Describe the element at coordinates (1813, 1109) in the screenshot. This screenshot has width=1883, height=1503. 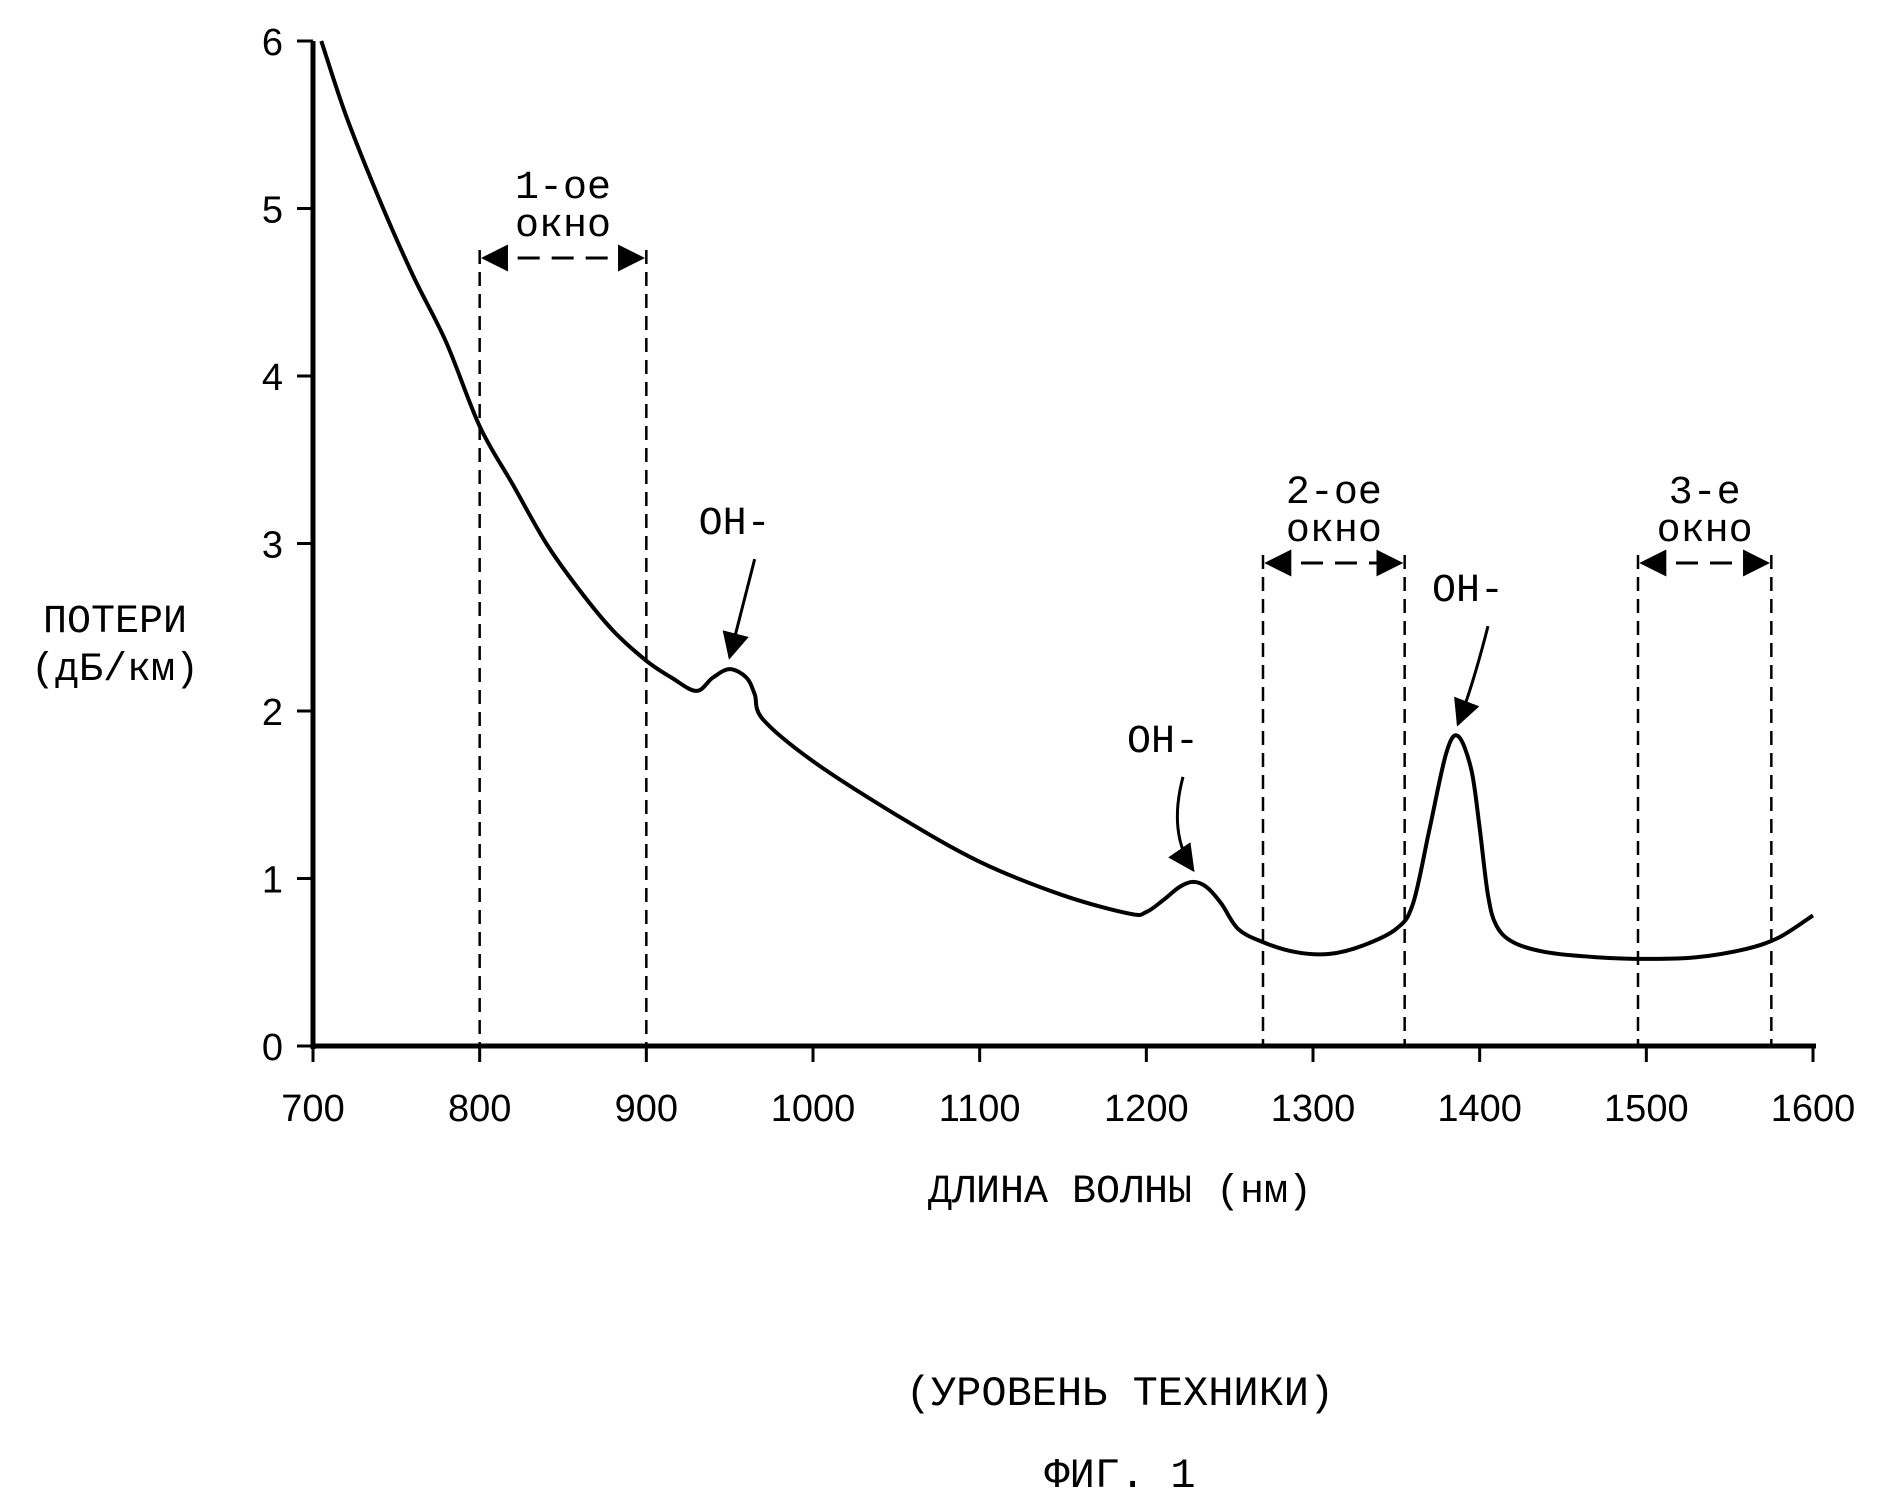
I see `x-tick-label: 1600` at that location.